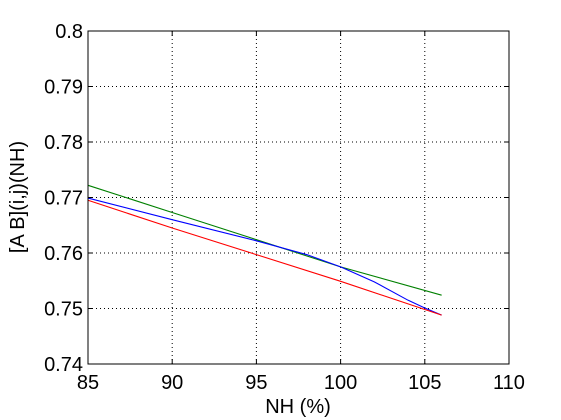 The width and height of the screenshot is (561, 420). Describe the element at coordinates (88, 383) in the screenshot. I see `x-tick-label: 85` at that location.